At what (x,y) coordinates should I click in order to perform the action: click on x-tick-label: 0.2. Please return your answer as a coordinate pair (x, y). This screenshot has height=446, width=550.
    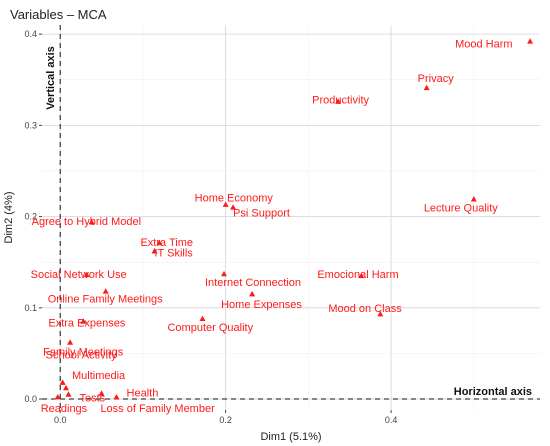
    Looking at the image, I should click on (225, 420).